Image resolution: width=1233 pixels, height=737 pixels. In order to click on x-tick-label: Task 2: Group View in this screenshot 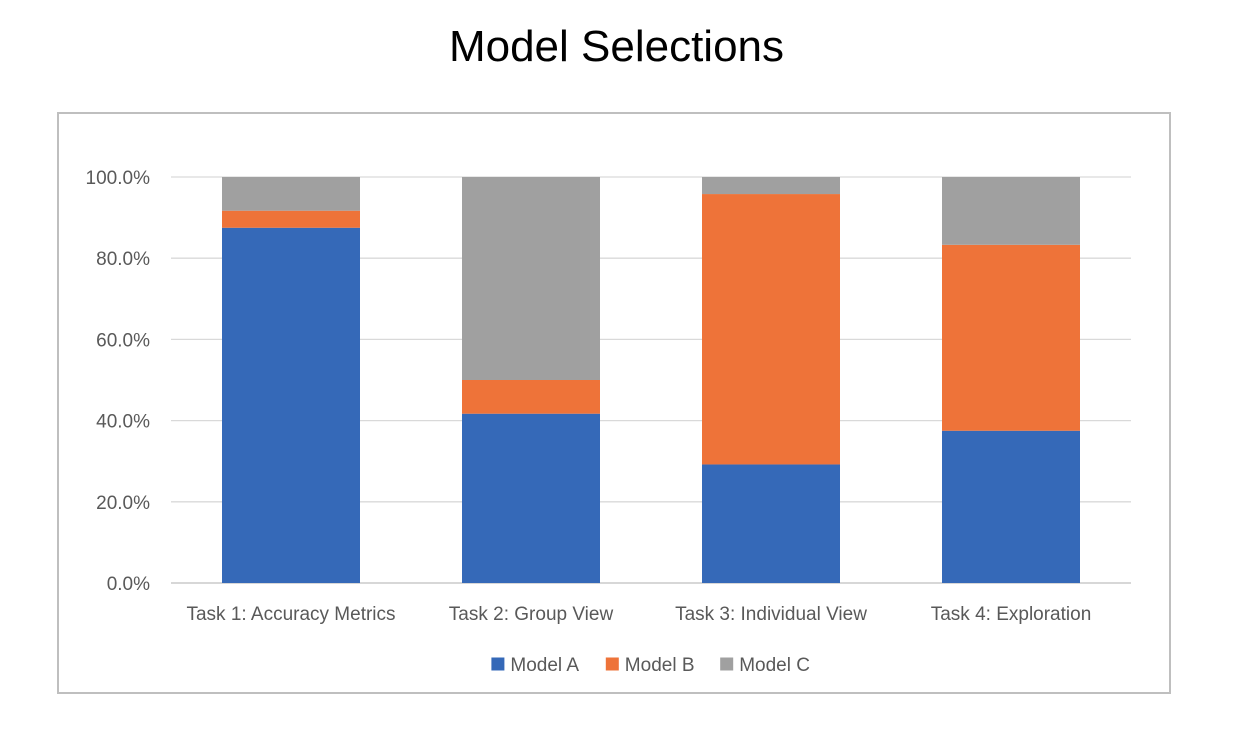, I will do `click(531, 614)`.